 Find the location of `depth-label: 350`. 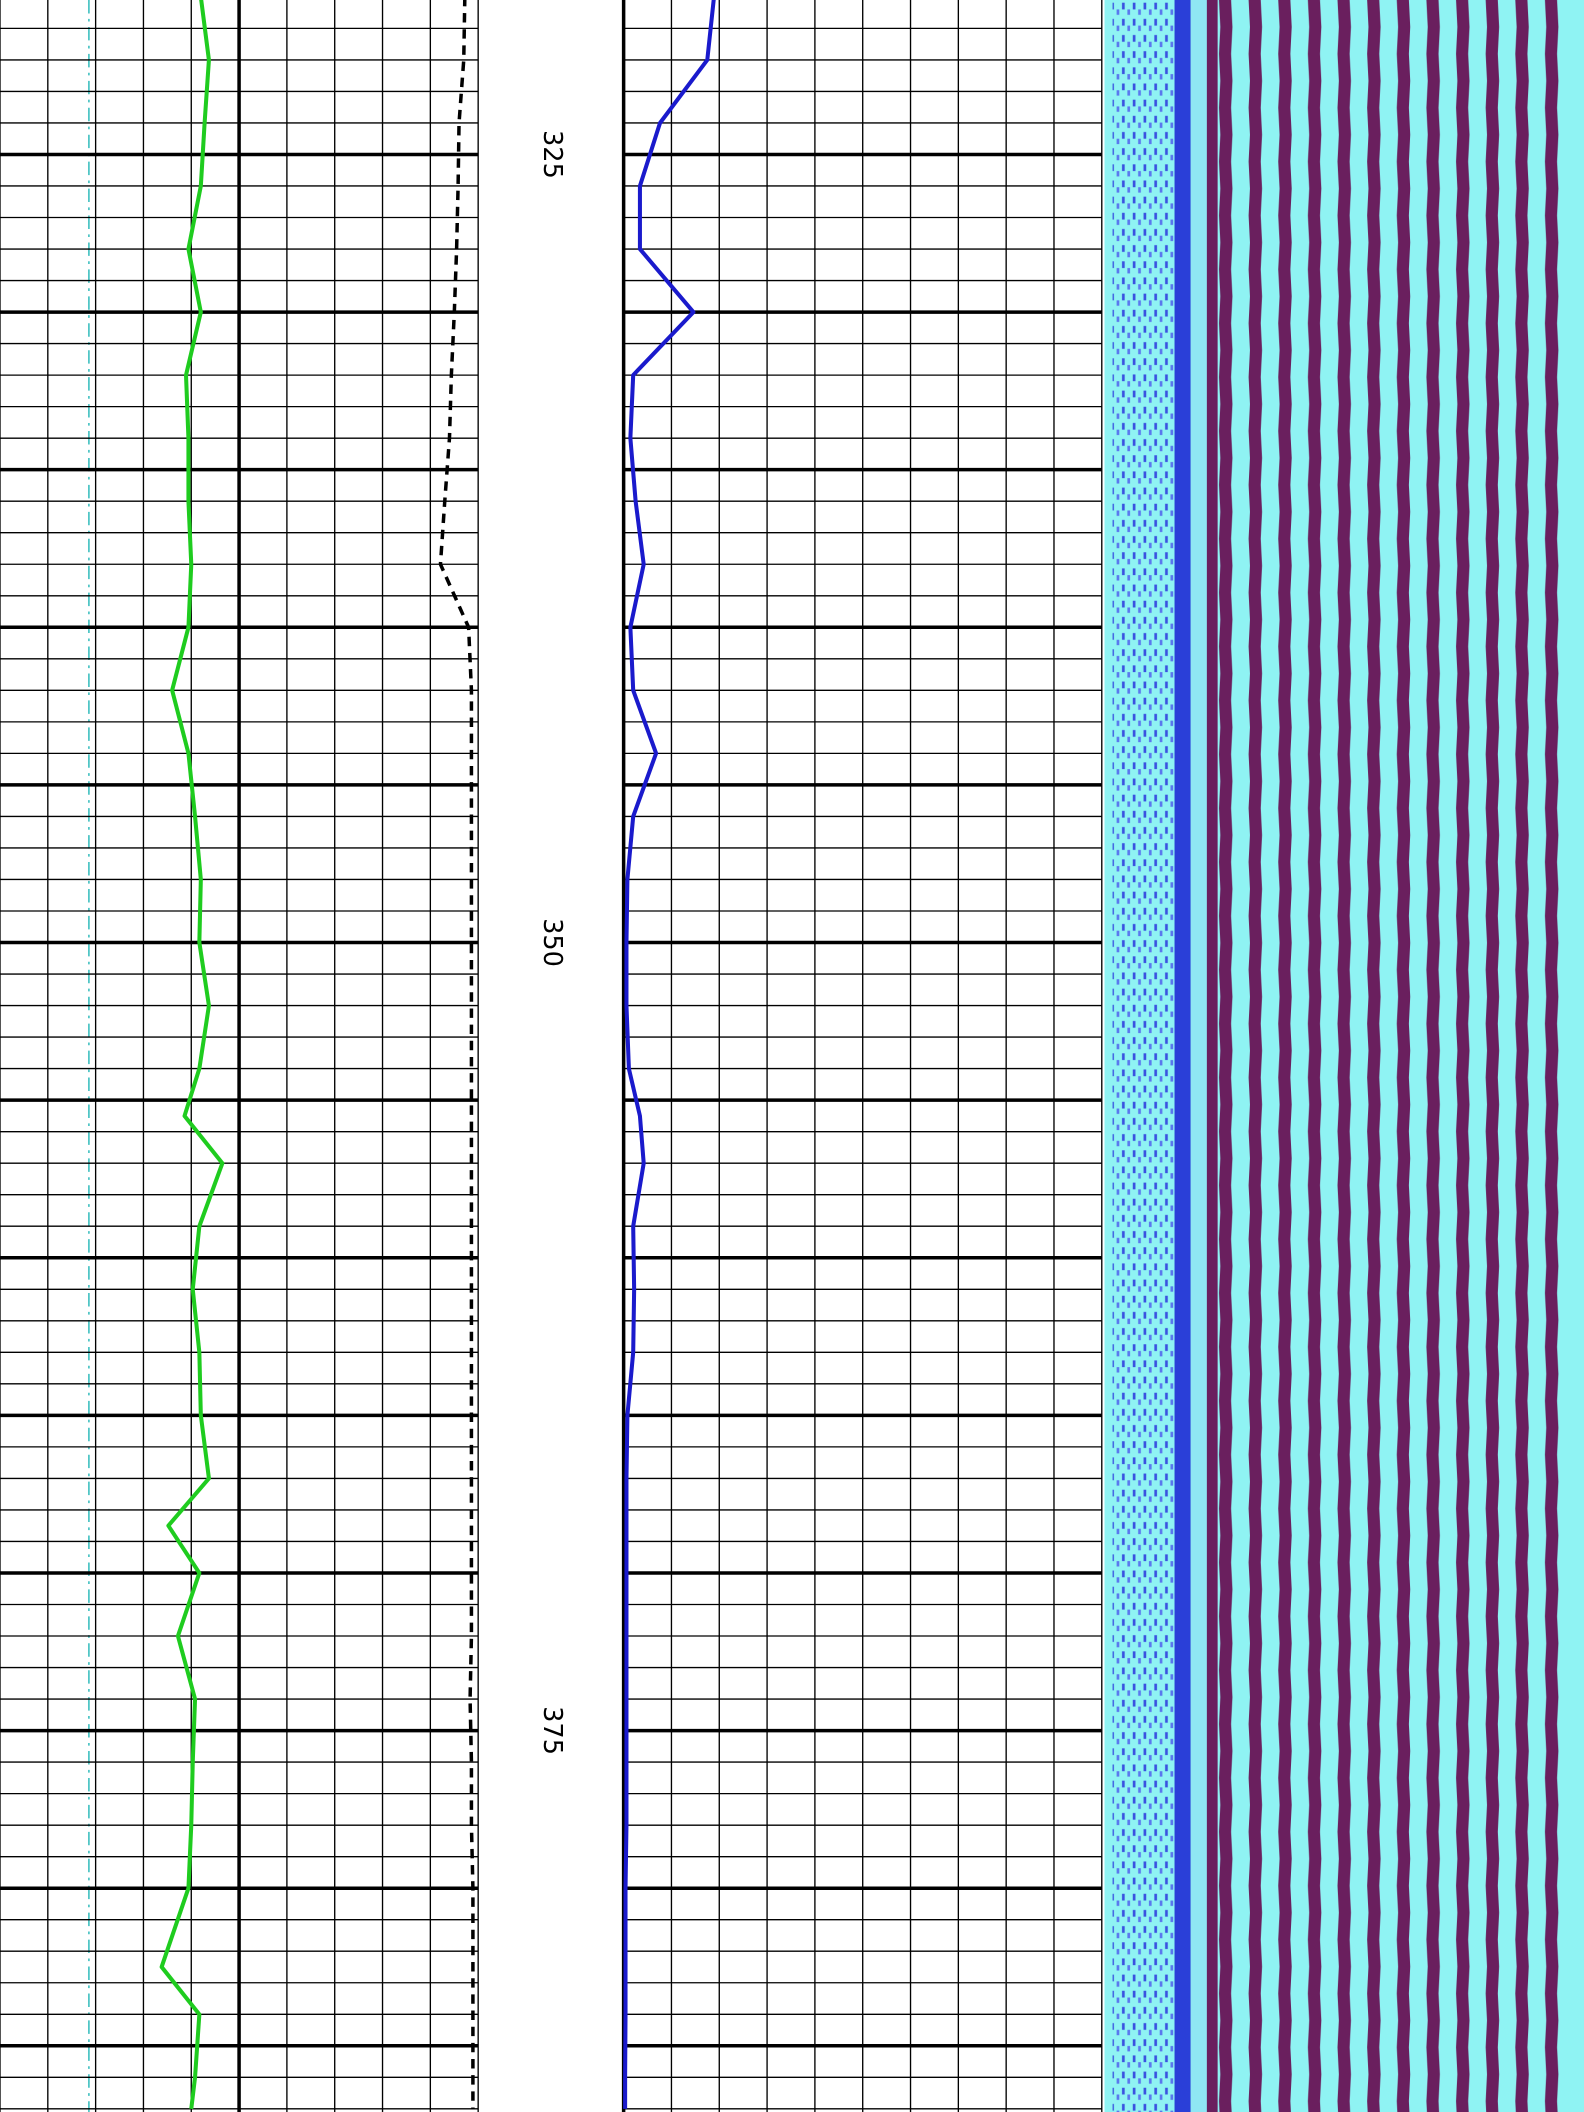

depth-label: 350 is located at coordinates (552, 942).